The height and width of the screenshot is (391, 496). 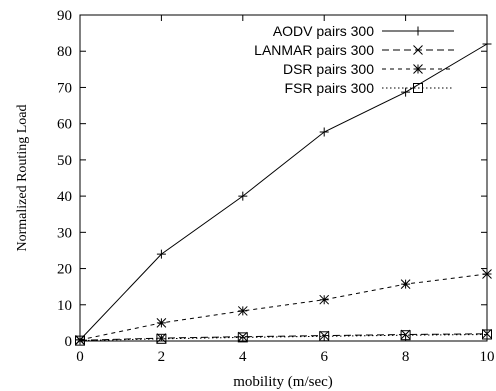 I want to click on y-tick-label: 80, so click(x=64, y=52).